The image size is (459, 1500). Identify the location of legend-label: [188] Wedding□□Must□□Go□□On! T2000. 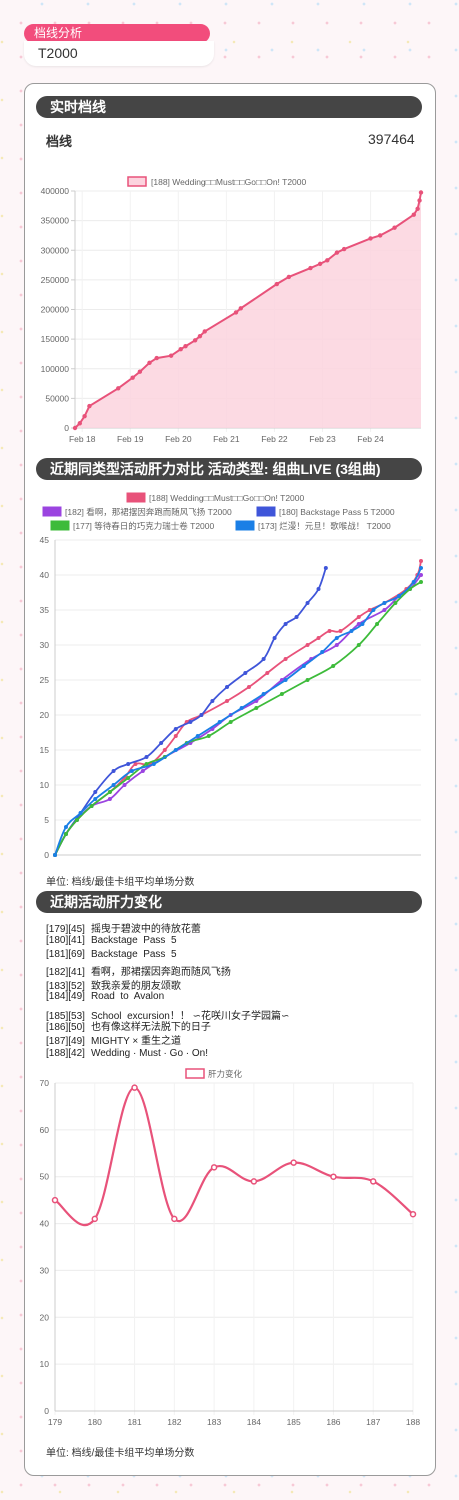
(227, 498).